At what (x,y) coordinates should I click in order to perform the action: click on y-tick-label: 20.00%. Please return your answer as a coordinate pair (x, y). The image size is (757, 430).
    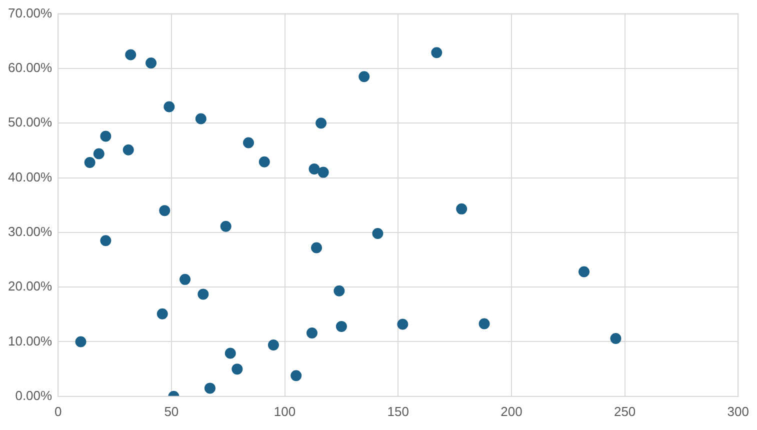
    Looking at the image, I should click on (30, 286).